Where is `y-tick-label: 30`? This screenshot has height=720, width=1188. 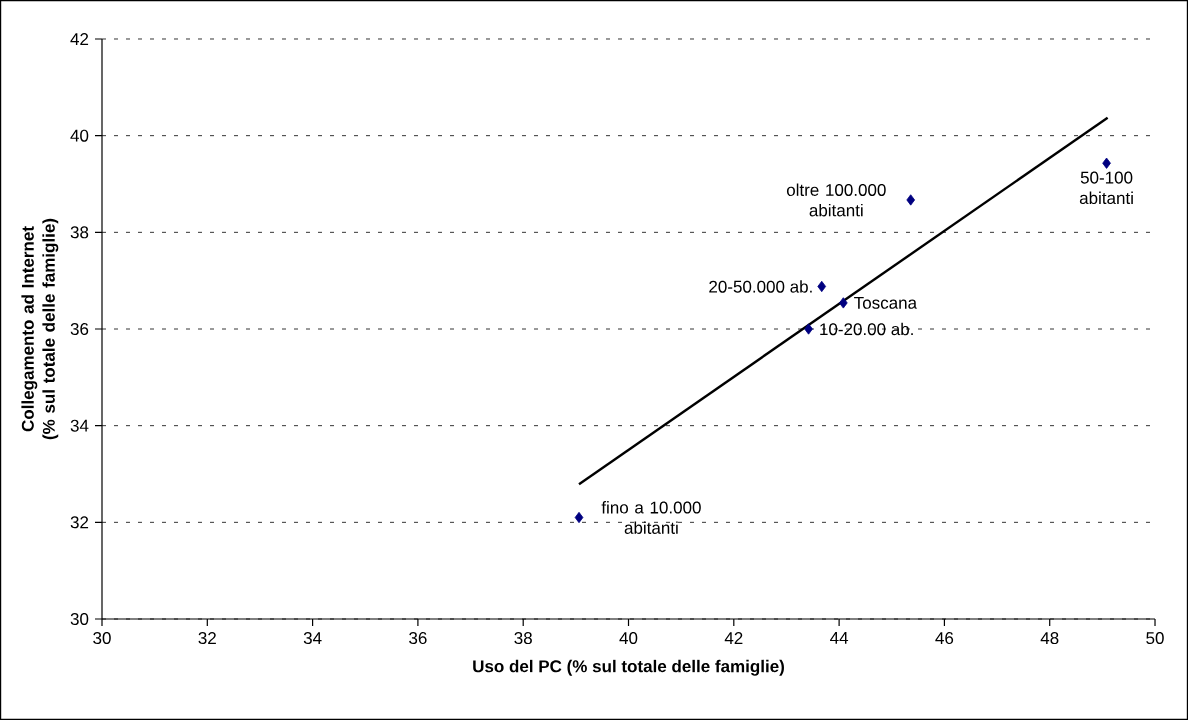 y-tick-label: 30 is located at coordinates (79, 619).